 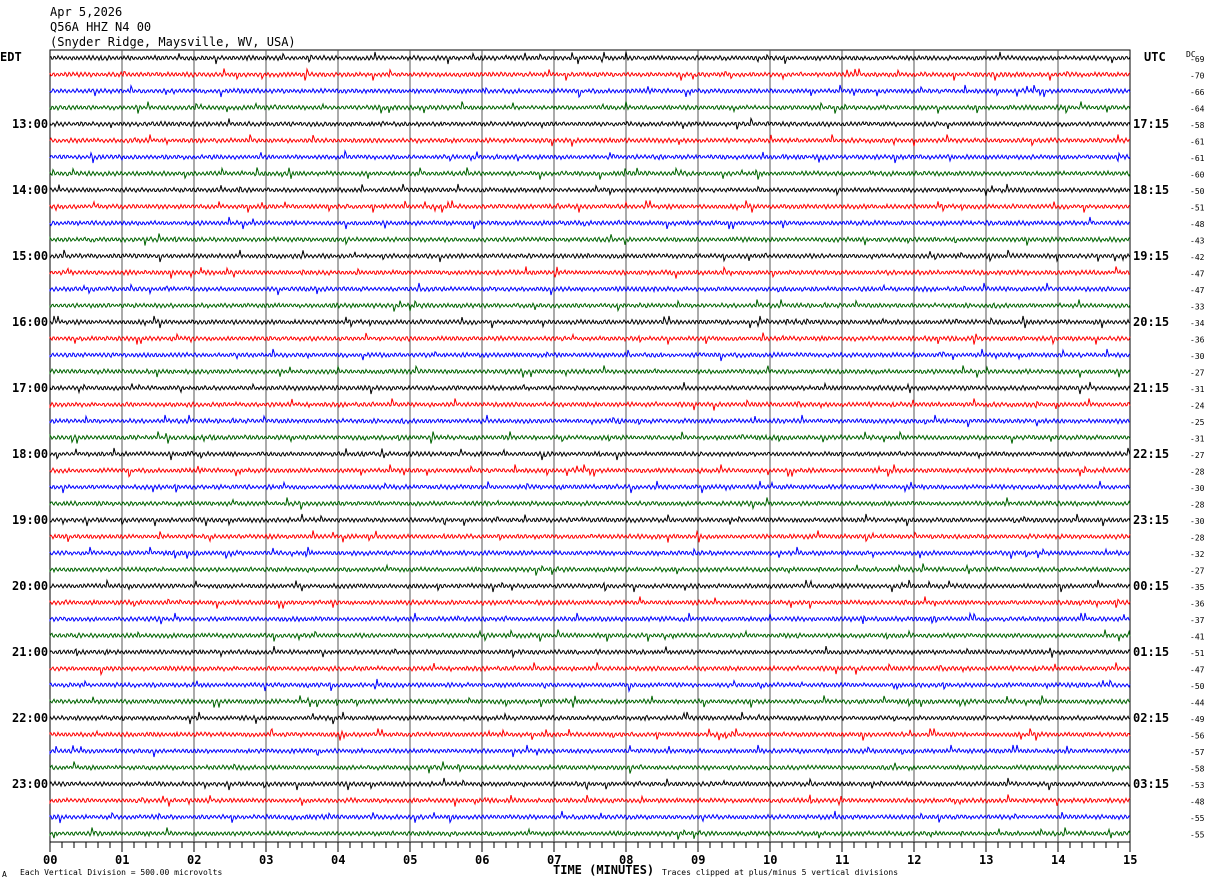 I want to click on x-tick-label: 03, so click(x=266, y=860).